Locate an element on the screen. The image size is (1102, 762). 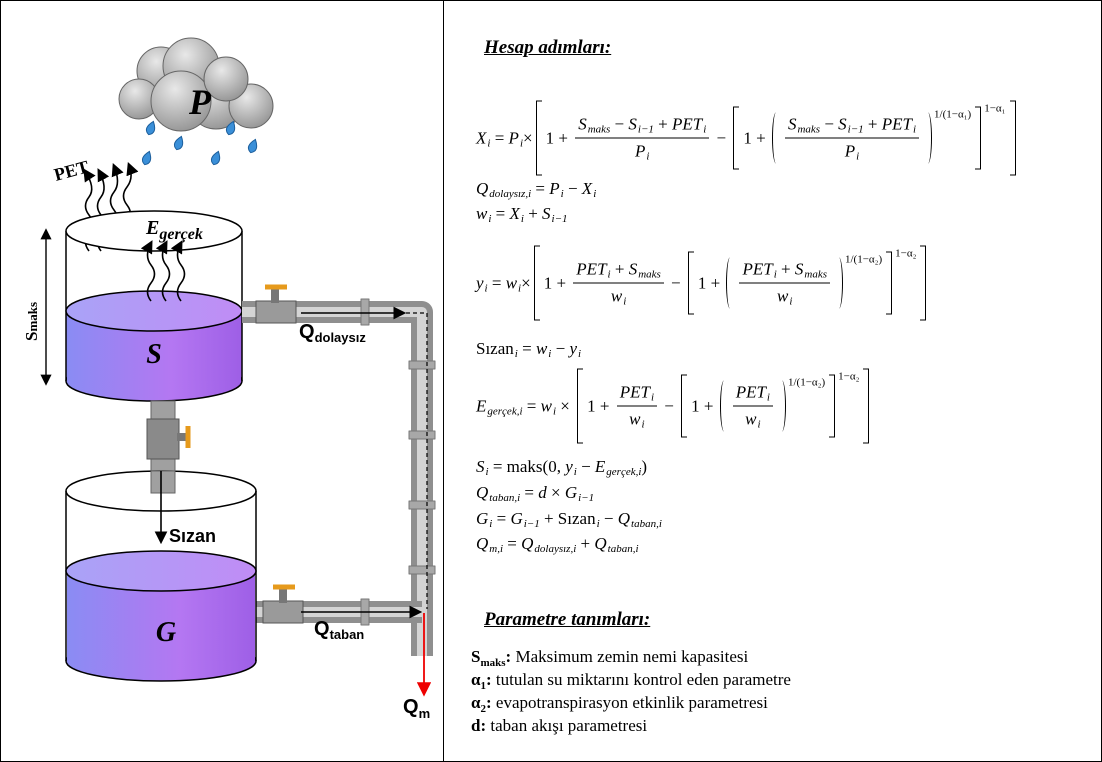
label-e-base: E is located at coordinates (152, 228).